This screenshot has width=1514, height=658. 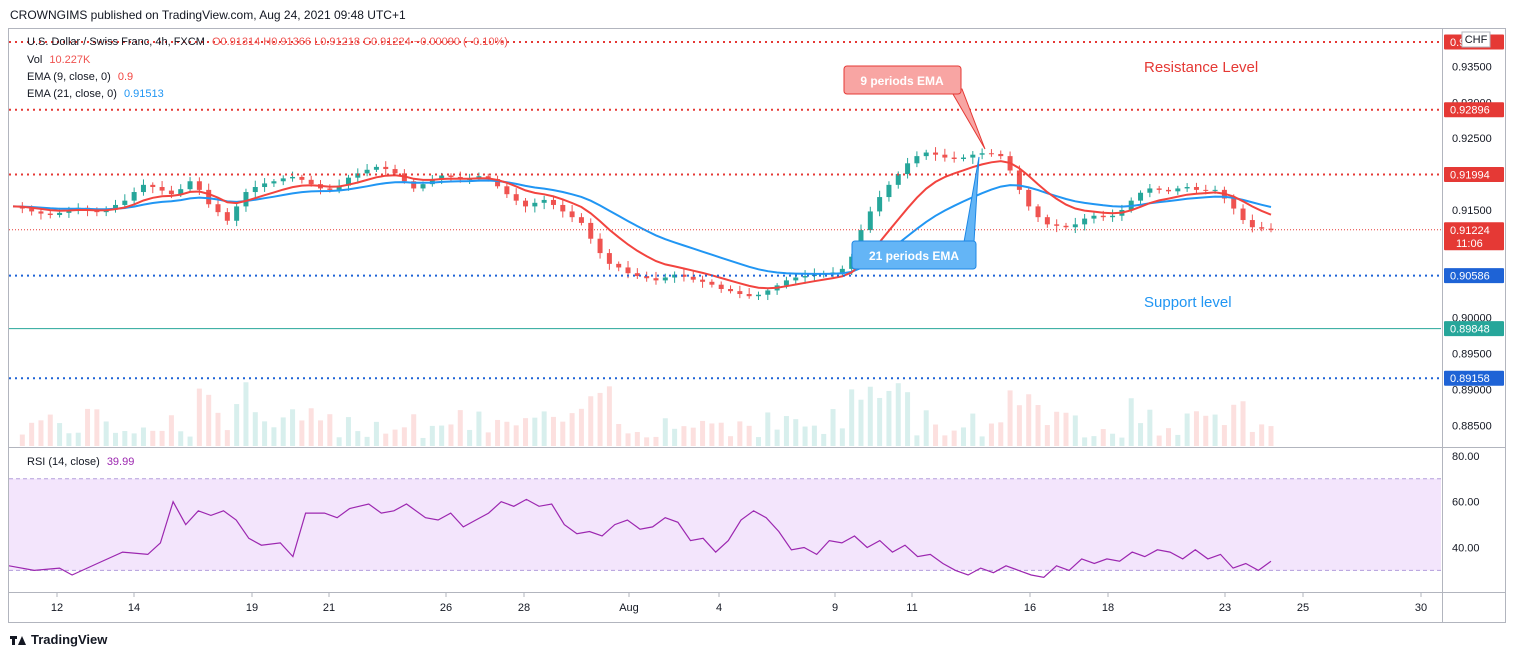 What do you see at coordinates (58, 639) in the screenshot?
I see `tradingview-footer: TradingView` at bounding box center [58, 639].